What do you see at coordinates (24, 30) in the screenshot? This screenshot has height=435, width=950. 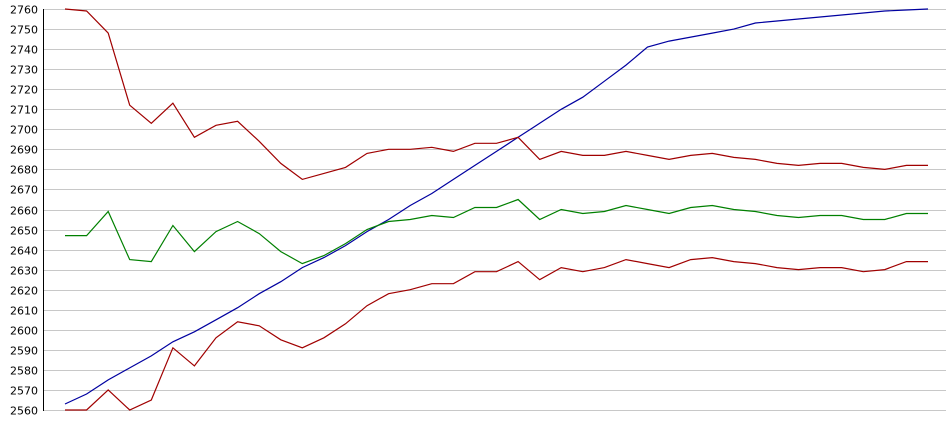 I see `y-tick-label: 2750` at bounding box center [24, 30].